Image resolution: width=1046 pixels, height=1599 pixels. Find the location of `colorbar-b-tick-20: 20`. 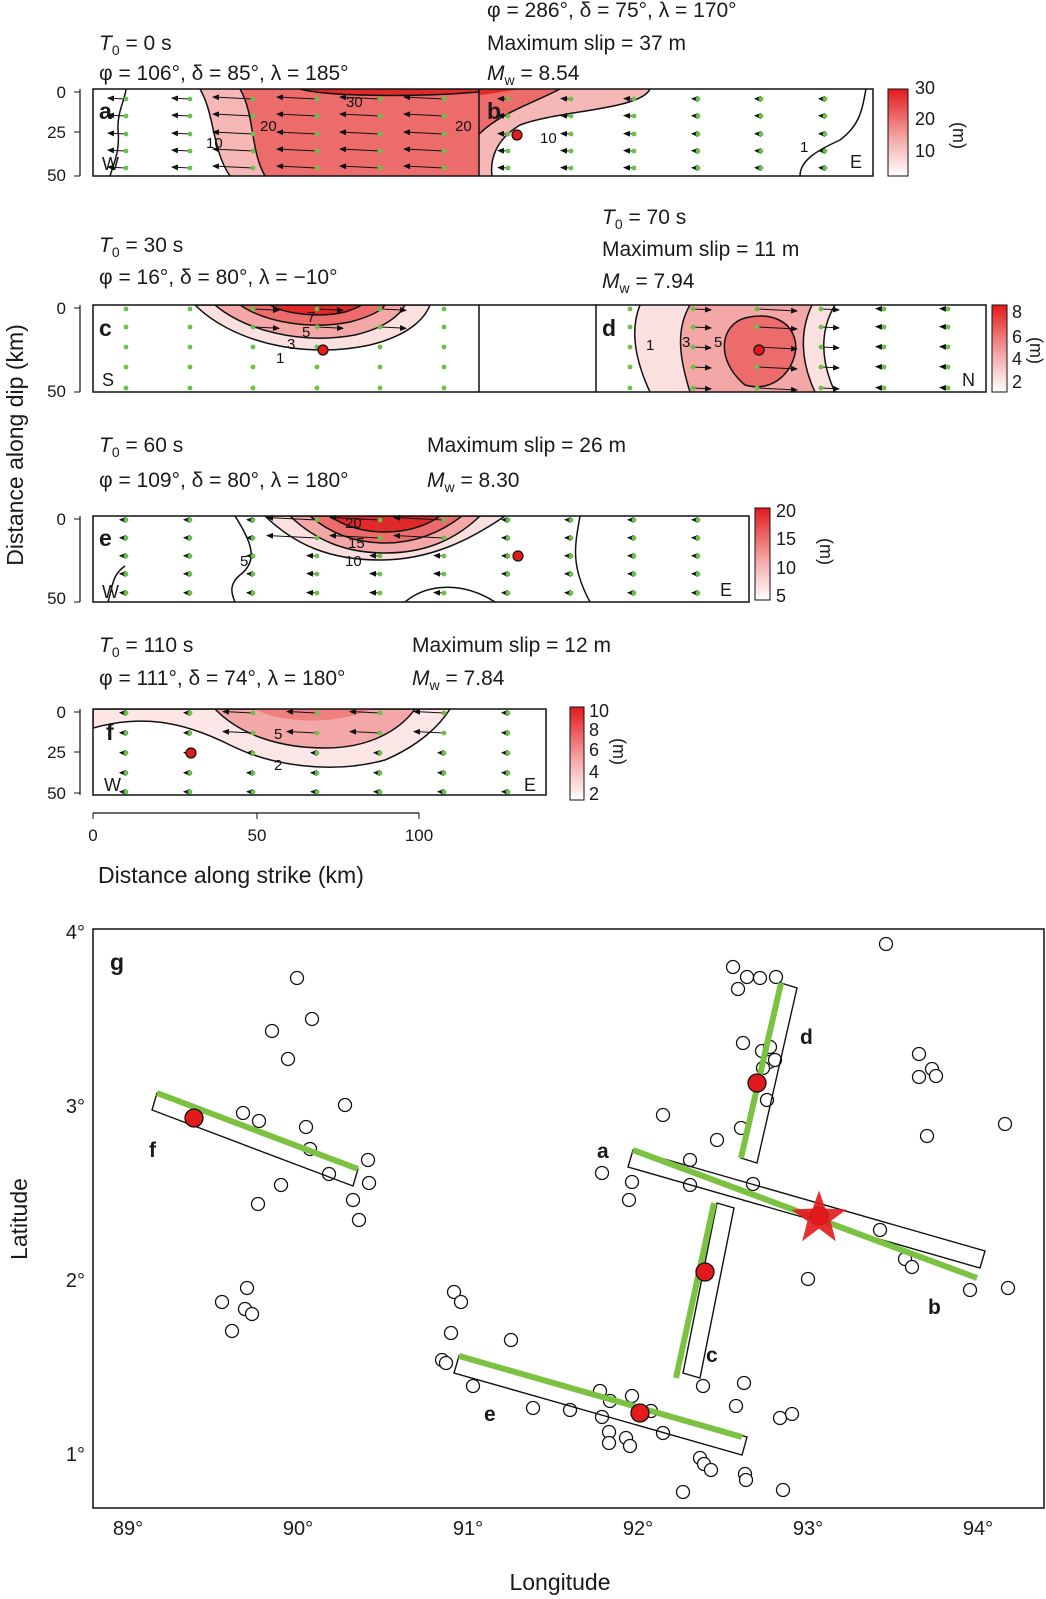

colorbar-b-tick-20: 20 is located at coordinates (925, 119).